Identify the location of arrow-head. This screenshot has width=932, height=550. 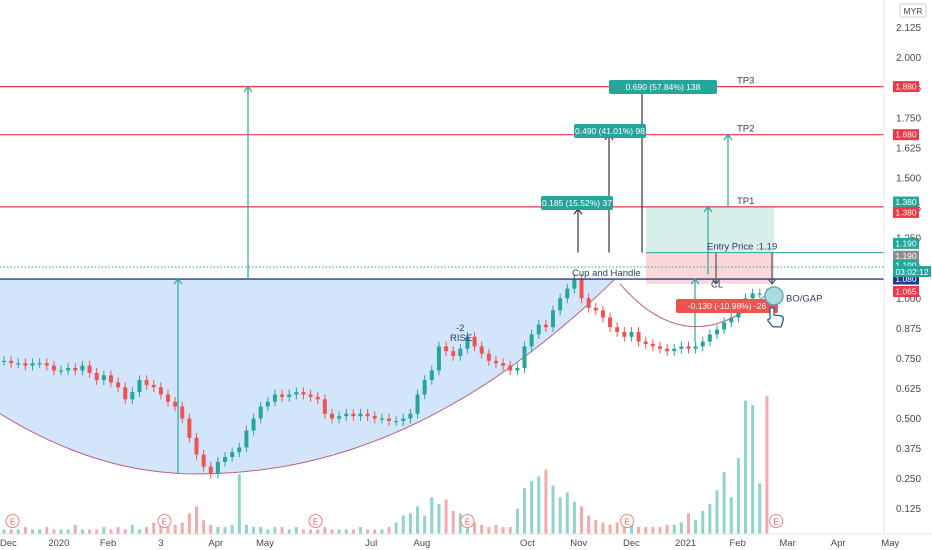
(728, 137).